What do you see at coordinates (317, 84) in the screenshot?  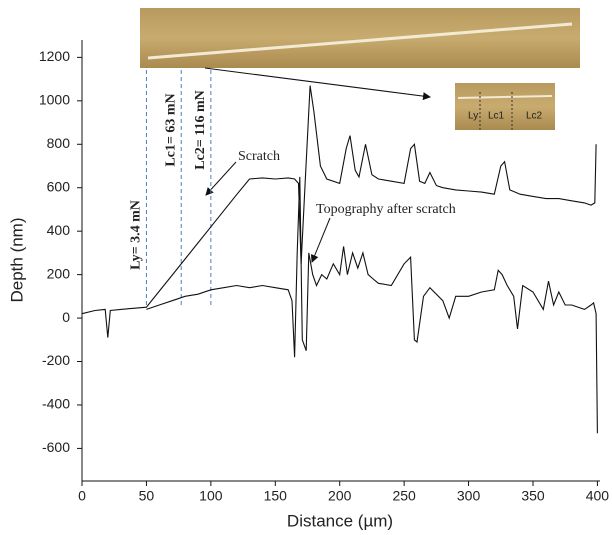 I see `zoom-arrow` at bounding box center [317, 84].